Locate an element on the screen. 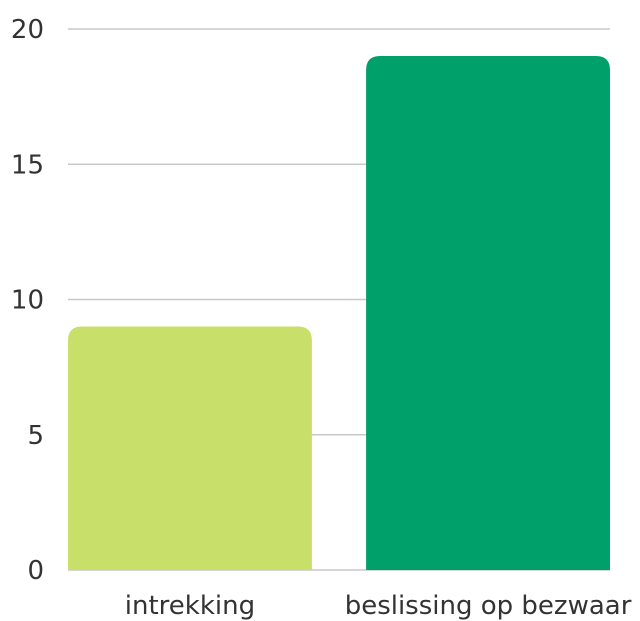  x-category-label: beslissing op bezwaar is located at coordinates (488, 606).